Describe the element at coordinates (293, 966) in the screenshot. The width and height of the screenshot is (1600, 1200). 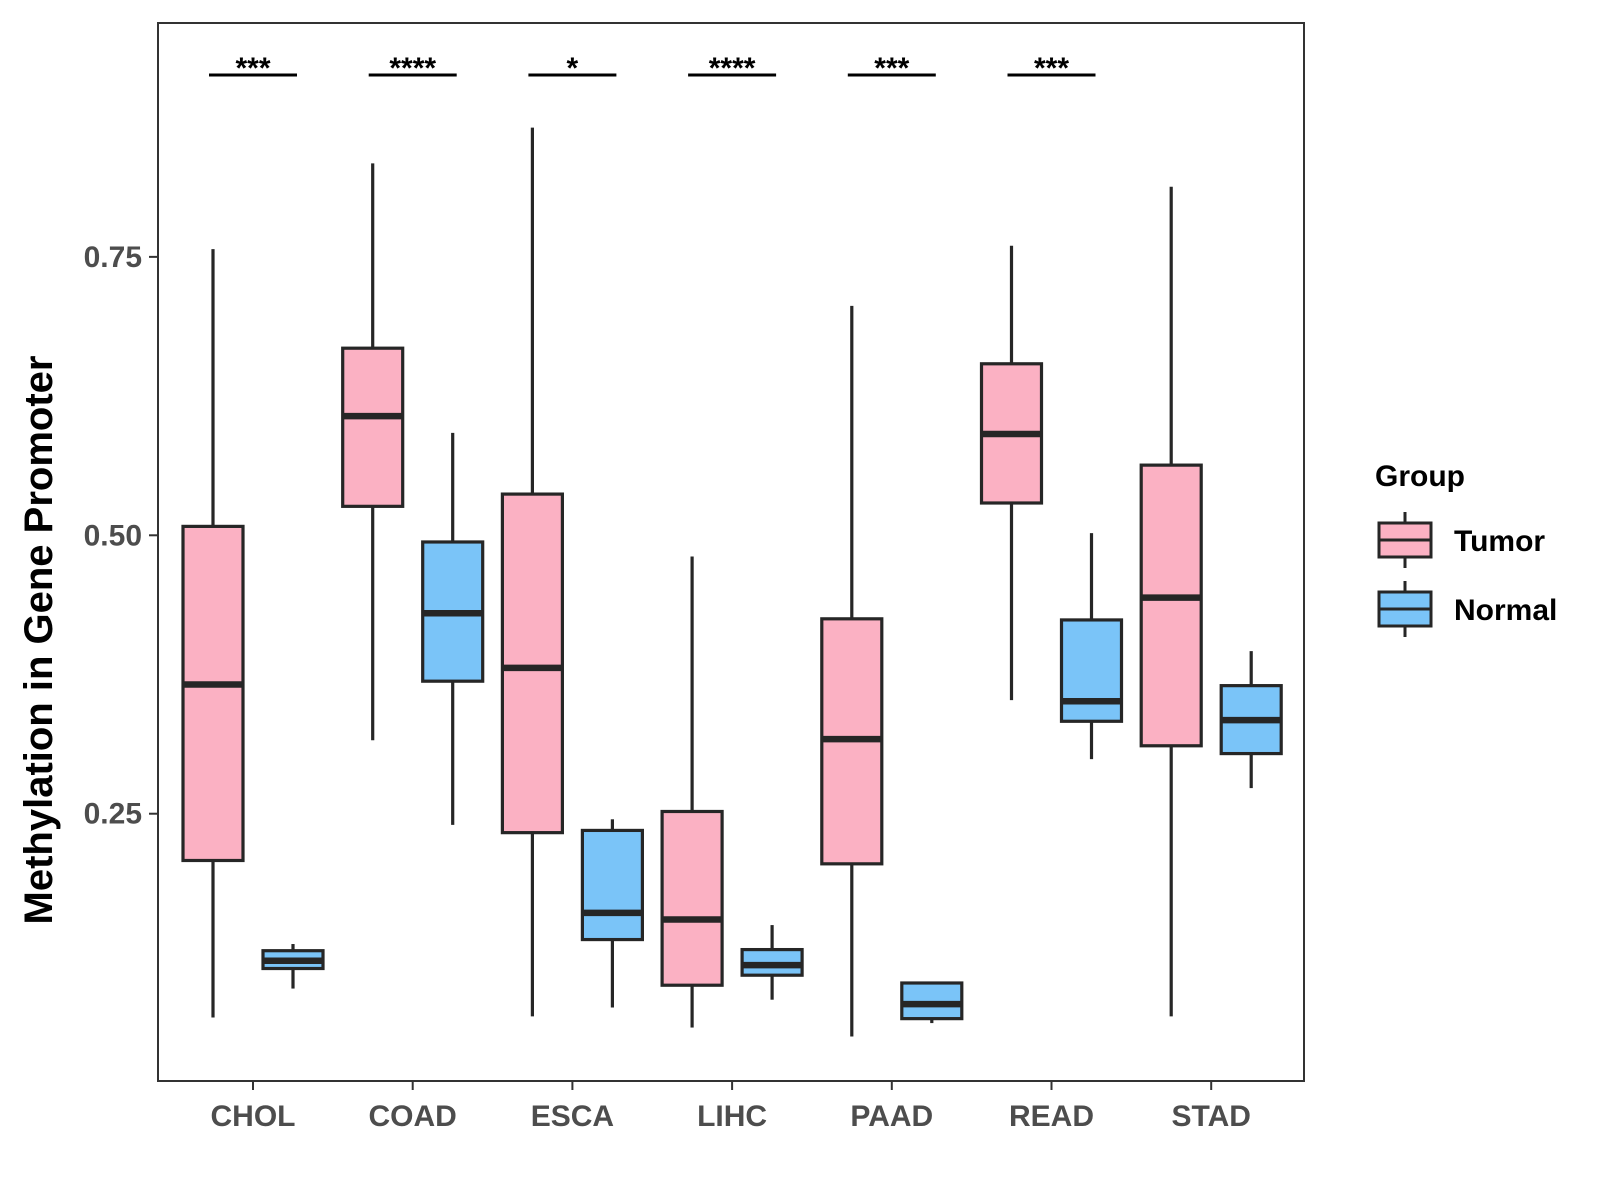
I see `box-normal-chol` at that location.